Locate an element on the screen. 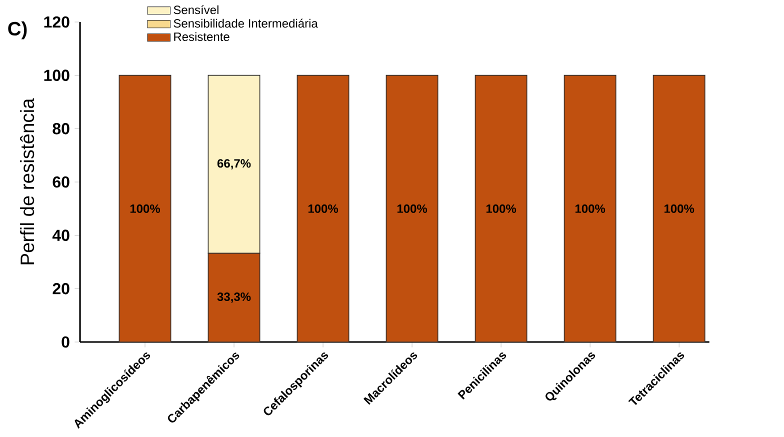 This screenshot has width=784, height=437. text: C) is located at coordinates (17, 30).